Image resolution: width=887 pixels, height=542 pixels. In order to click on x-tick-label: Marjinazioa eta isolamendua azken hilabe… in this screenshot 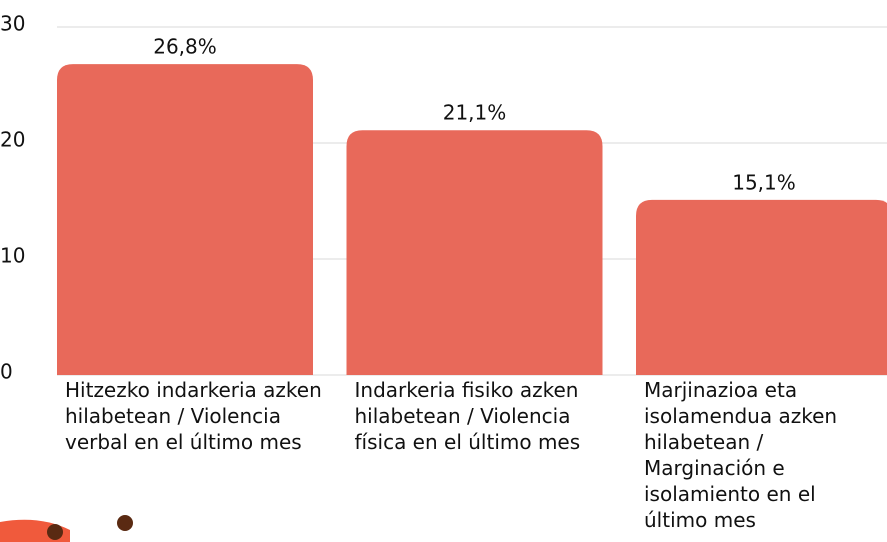, I will do `click(741, 455)`.